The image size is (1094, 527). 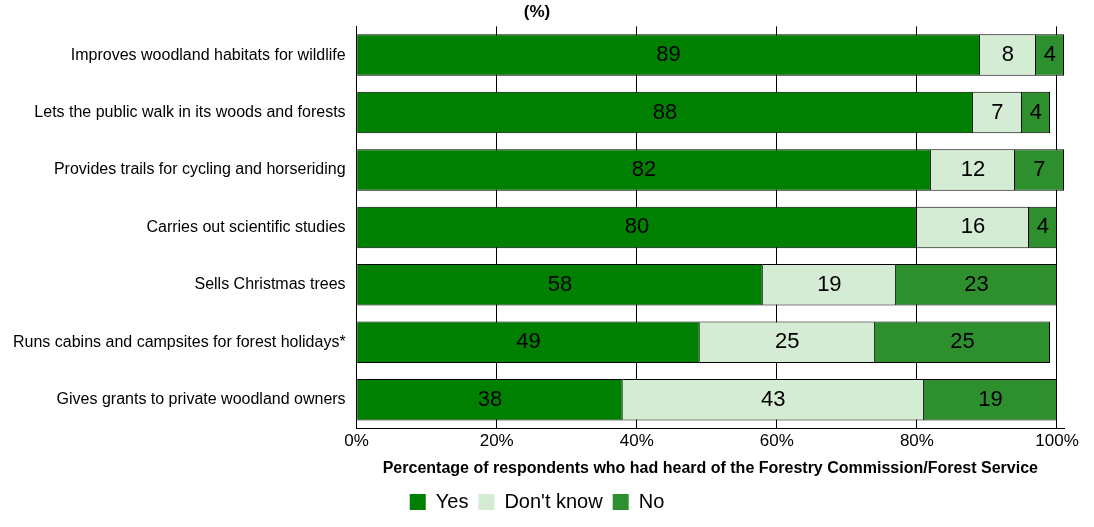 I want to click on data-label: 16, so click(x=973, y=226).